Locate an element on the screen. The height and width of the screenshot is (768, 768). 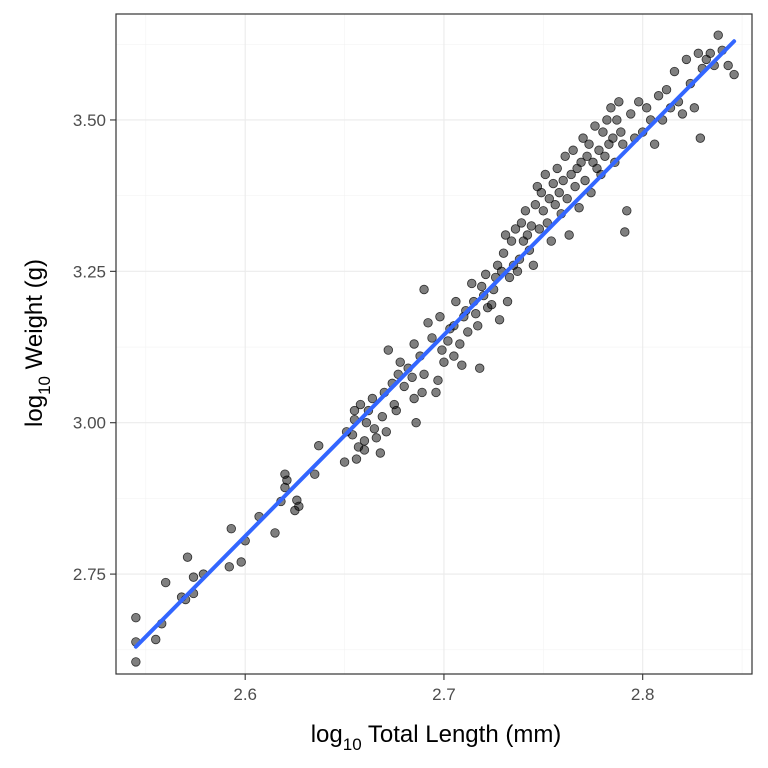
y-axis-title-subscript: 10 is located at coordinates (44, 385).